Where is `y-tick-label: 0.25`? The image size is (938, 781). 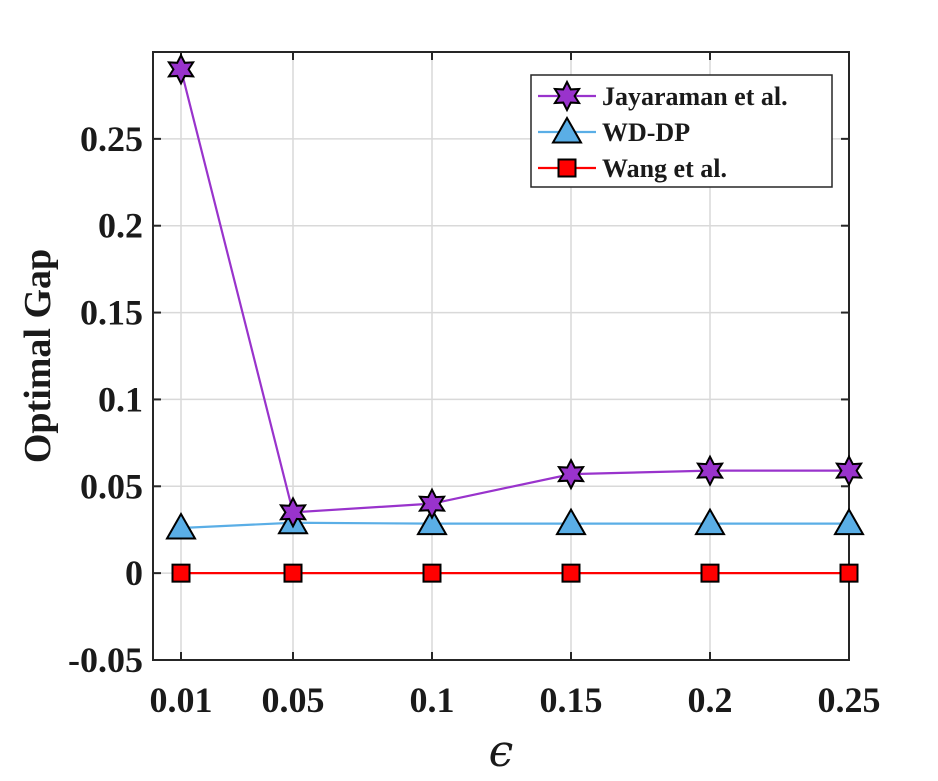 y-tick-label: 0.25 is located at coordinates (111, 139).